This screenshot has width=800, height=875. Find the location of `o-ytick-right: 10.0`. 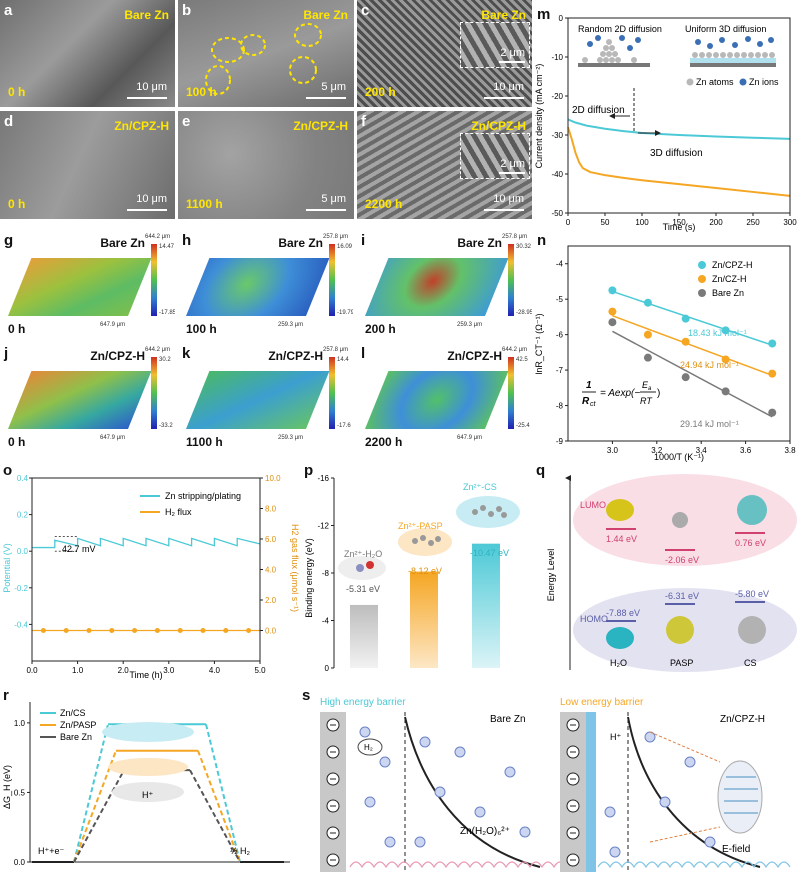

o-ytick-right: 10.0 is located at coordinates (273, 478).